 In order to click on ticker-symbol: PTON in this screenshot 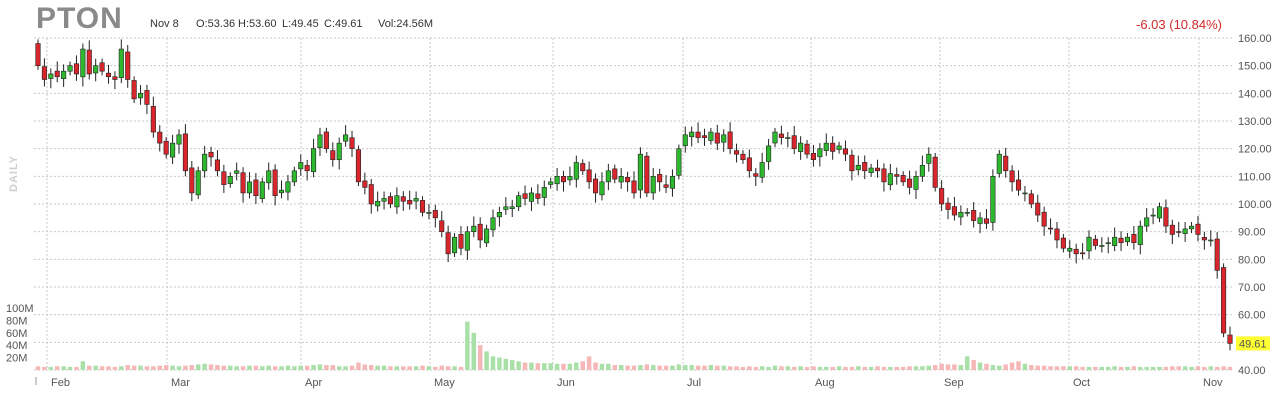, I will do `click(79, 18)`.